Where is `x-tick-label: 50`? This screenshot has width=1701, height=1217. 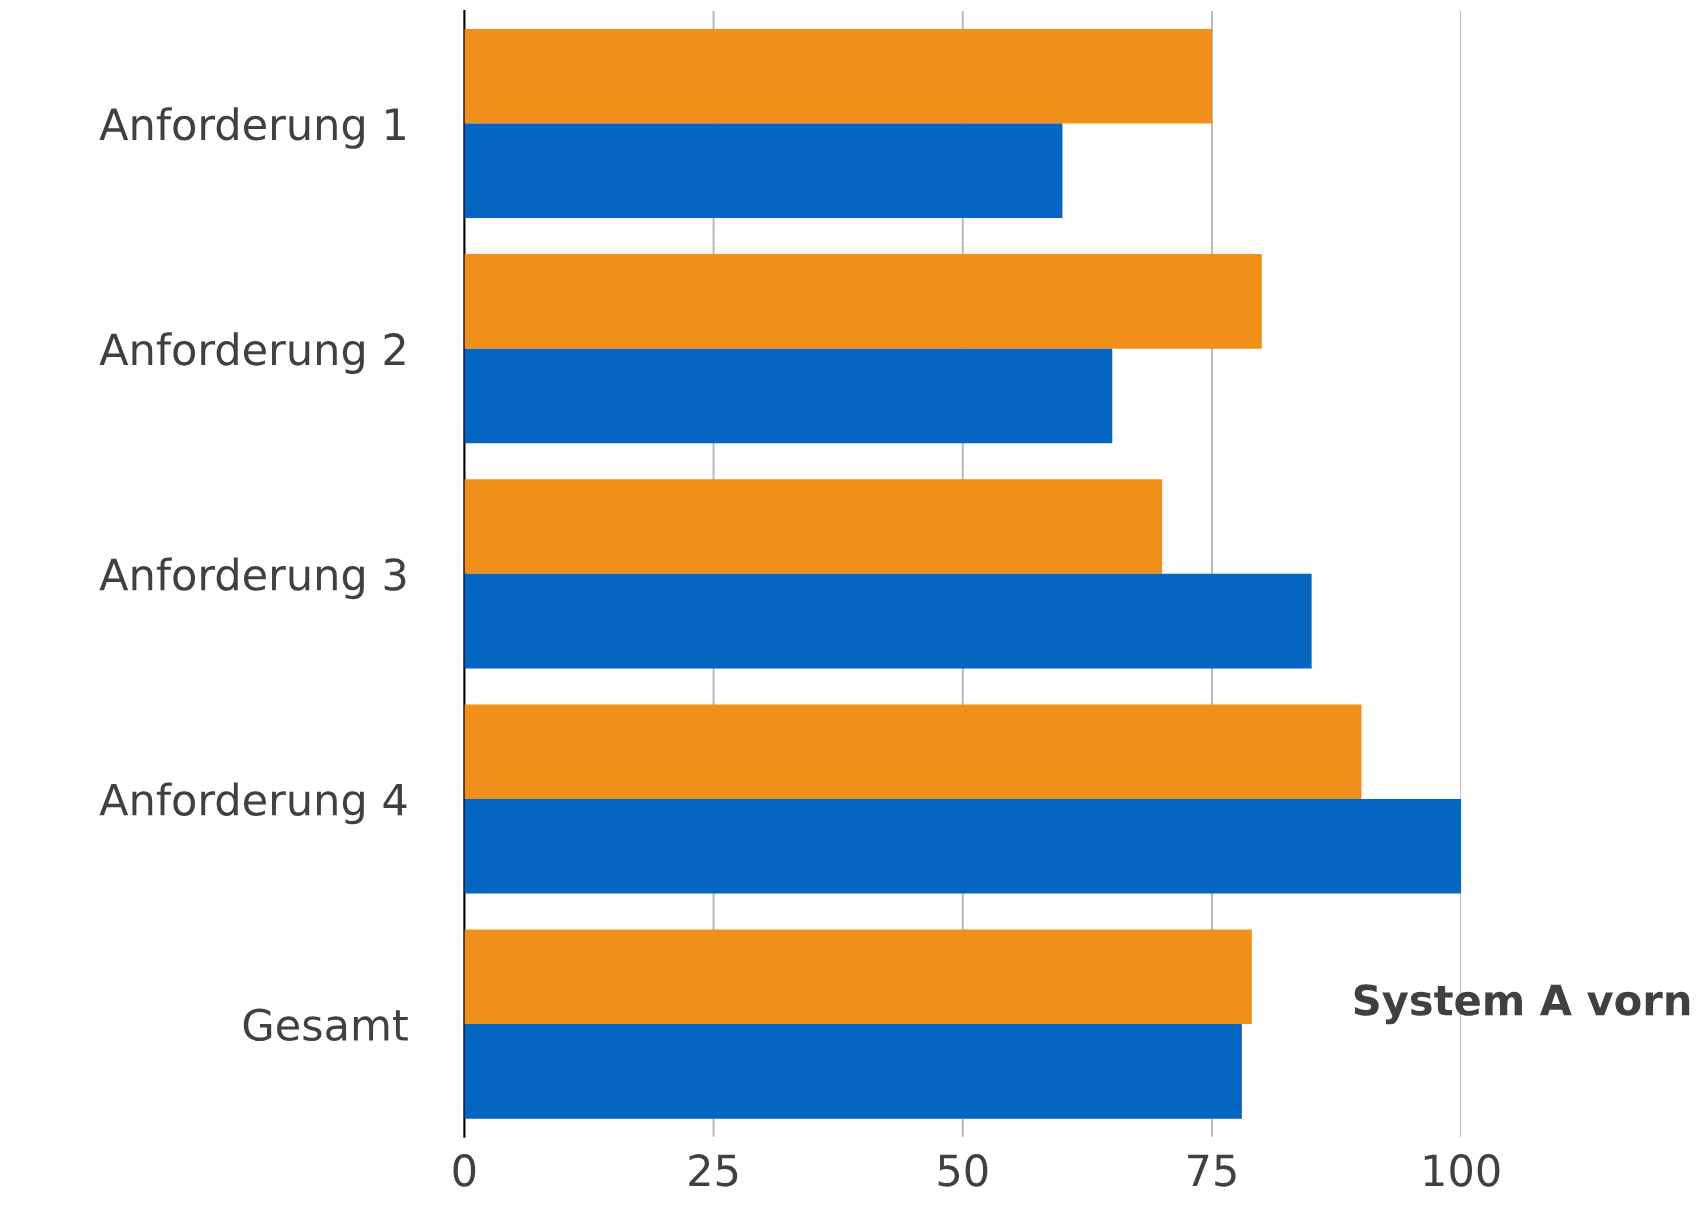 x-tick-label: 50 is located at coordinates (963, 1170).